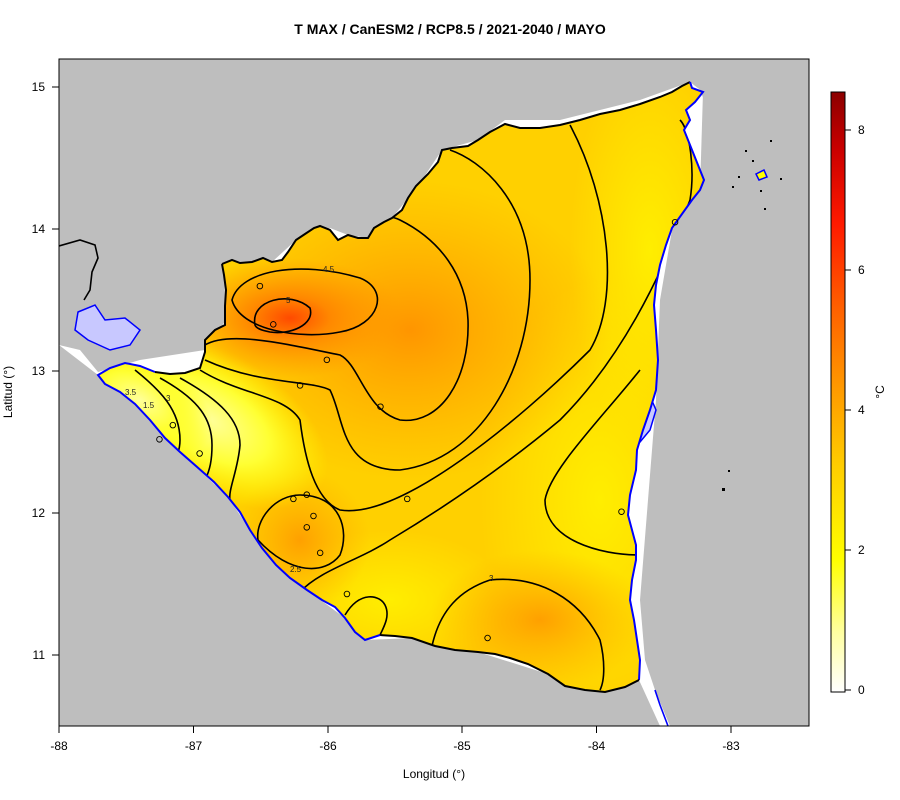  I want to click on caribbean-coast, so click(666, 381).